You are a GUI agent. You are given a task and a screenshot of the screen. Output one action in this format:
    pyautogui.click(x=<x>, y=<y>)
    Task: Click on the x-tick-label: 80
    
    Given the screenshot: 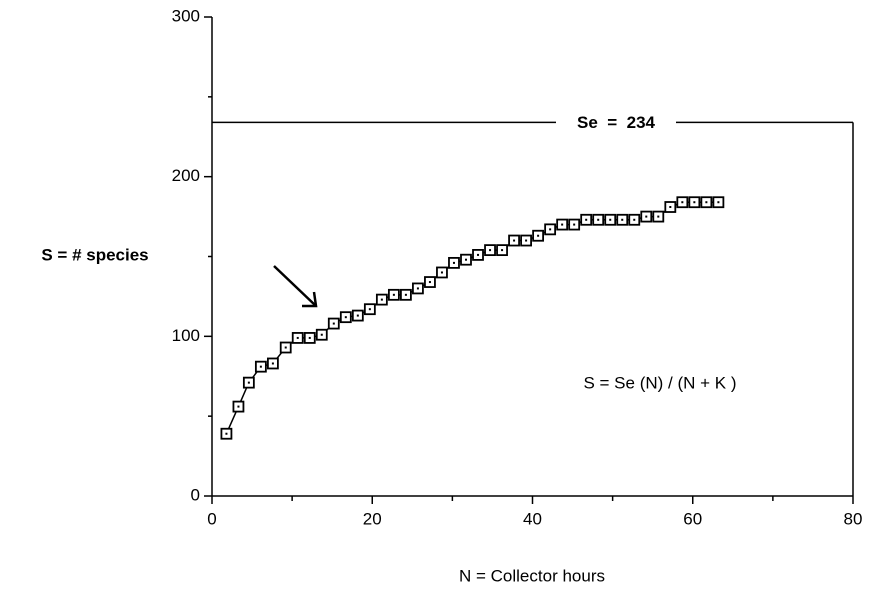 What is the action you would take?
    pyautogui.click(x=853, y=518)
    